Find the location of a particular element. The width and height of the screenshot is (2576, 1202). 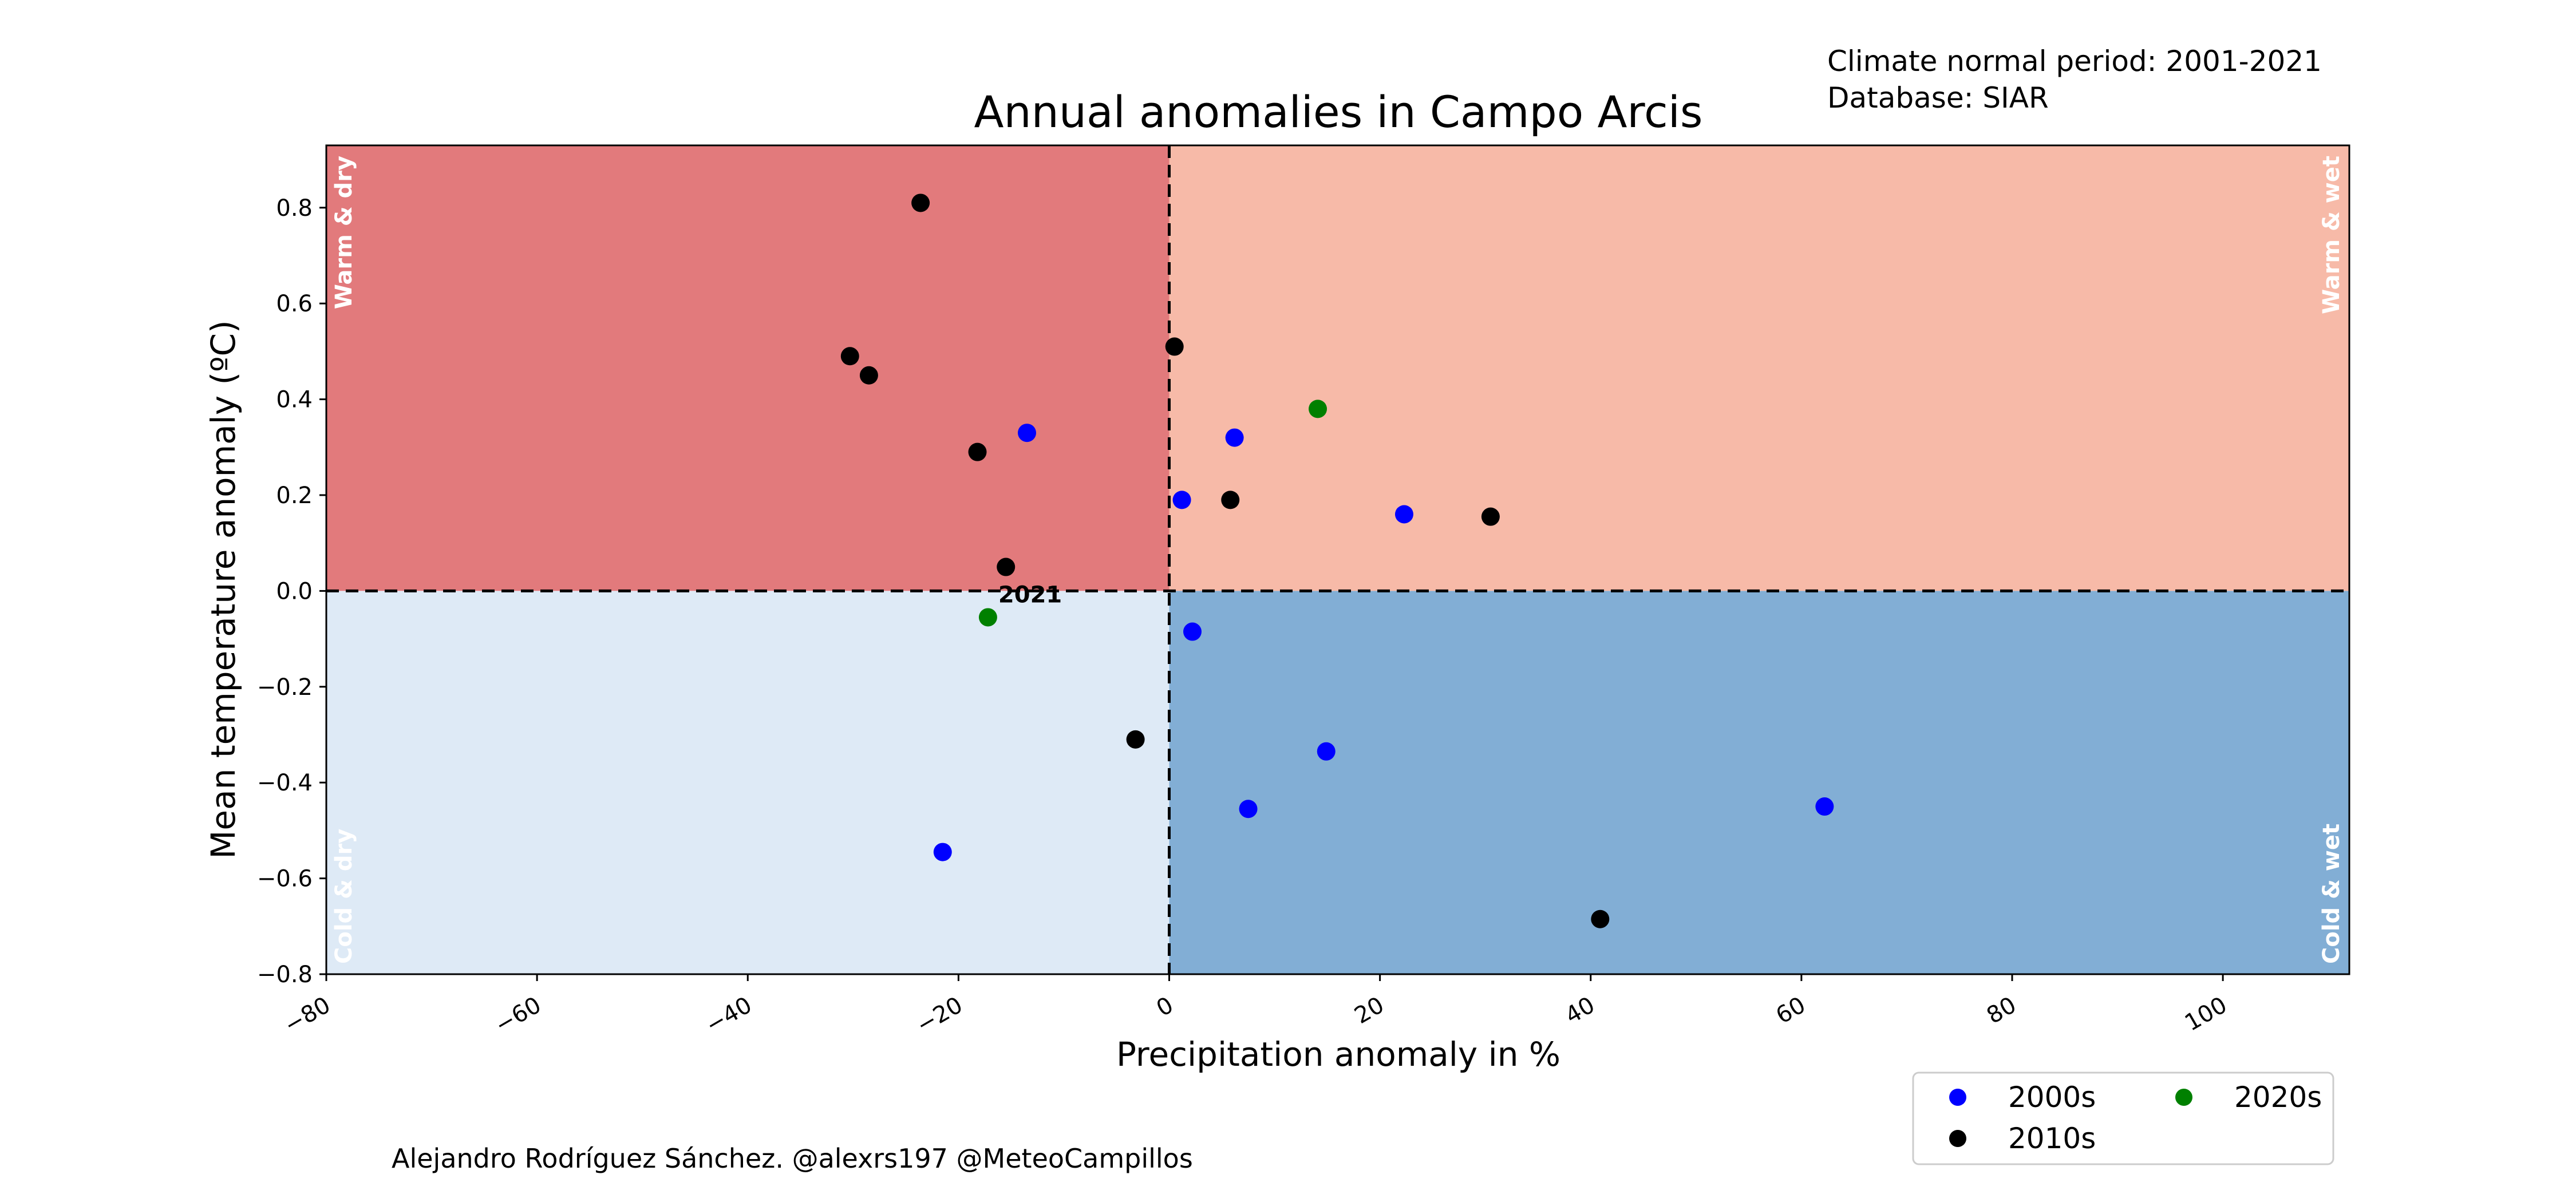

y-tick-label: 0.8 is located at coordinates (294, 209).